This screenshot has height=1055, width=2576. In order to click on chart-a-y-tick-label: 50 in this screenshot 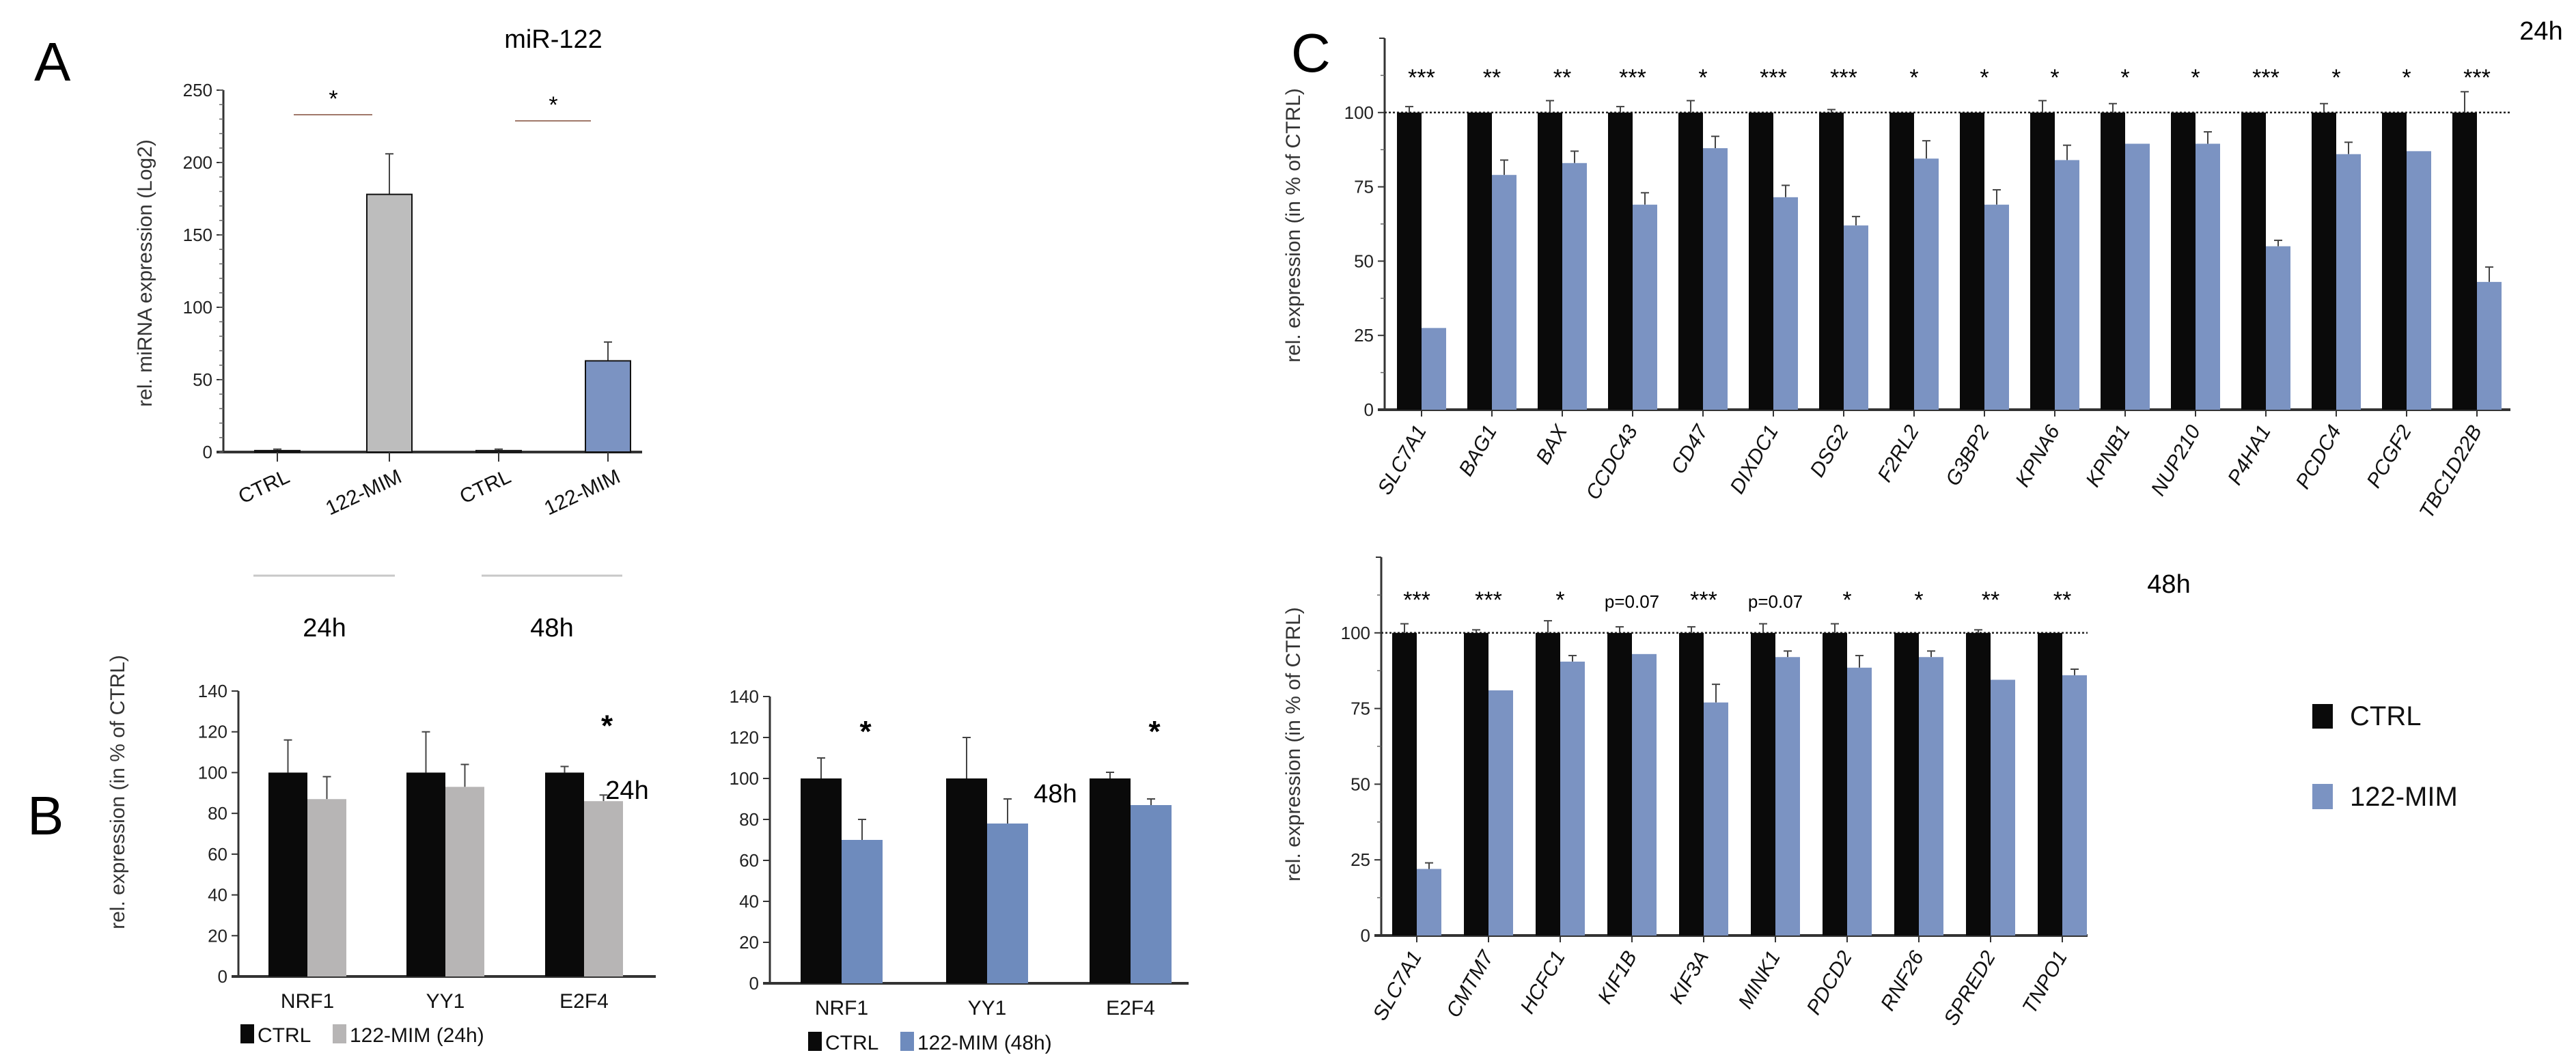, I will do `click(203, 379)`.